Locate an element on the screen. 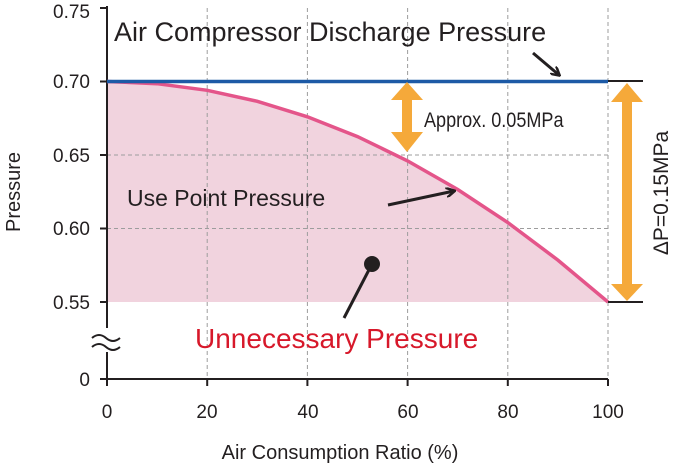  delta-p-arrow is located at coordinates (627, 192).